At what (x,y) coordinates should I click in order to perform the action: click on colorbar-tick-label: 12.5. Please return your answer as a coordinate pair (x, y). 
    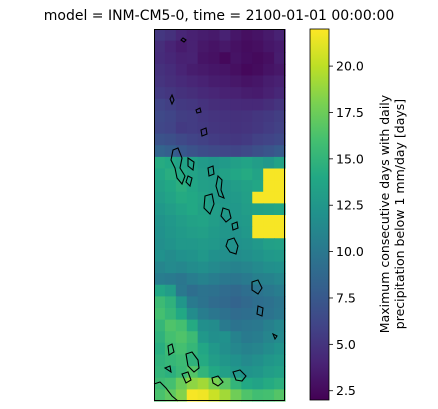
    Looking at the image, I should click on (350, 205).